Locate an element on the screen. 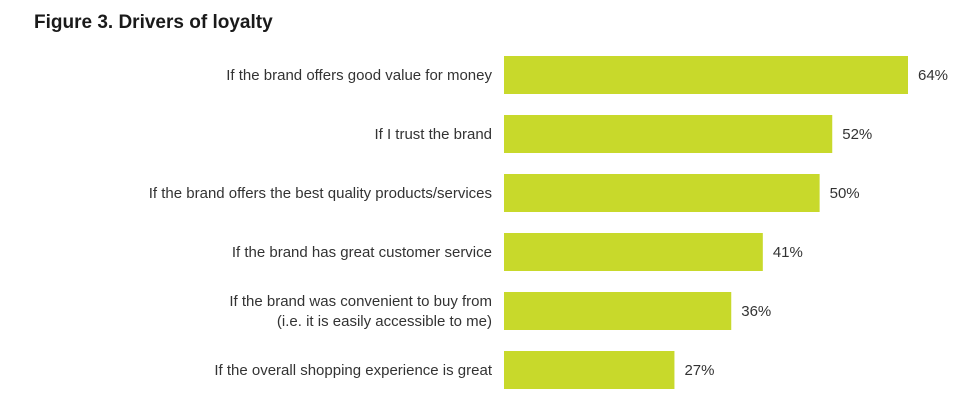 The image size is (974, 402). value-label: 41% is located at coordinates (788, 252).